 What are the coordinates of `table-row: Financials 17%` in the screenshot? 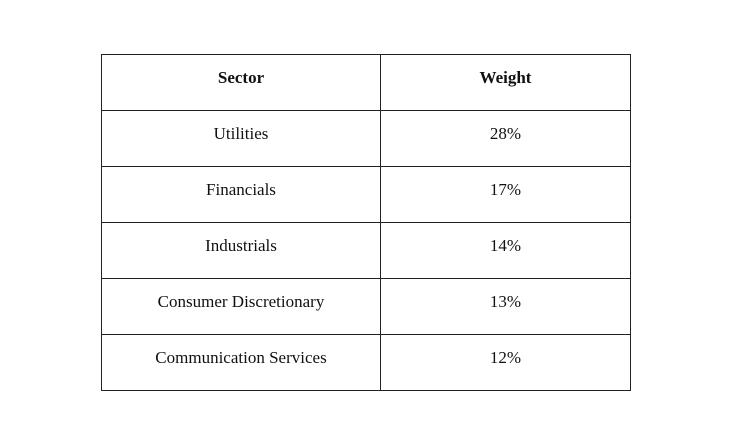 It's located at (366, 194).